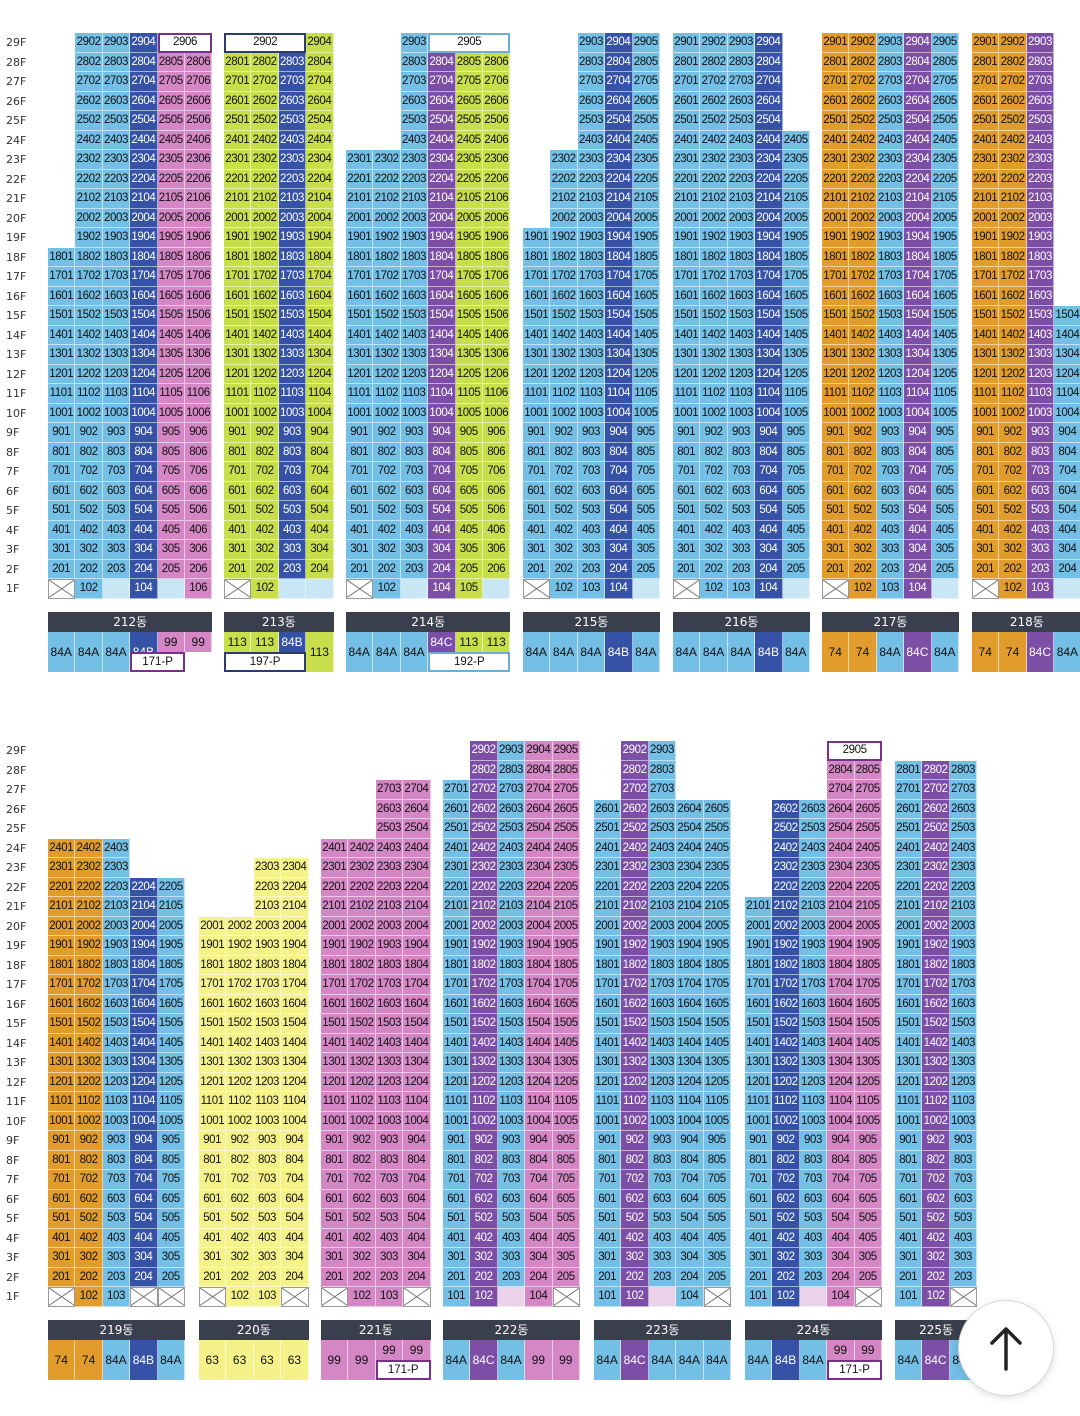  What do you see at coordinates (292, 218) in the screenshot?
I see `unit-cell: 2003` at bounding box center [292, 218].